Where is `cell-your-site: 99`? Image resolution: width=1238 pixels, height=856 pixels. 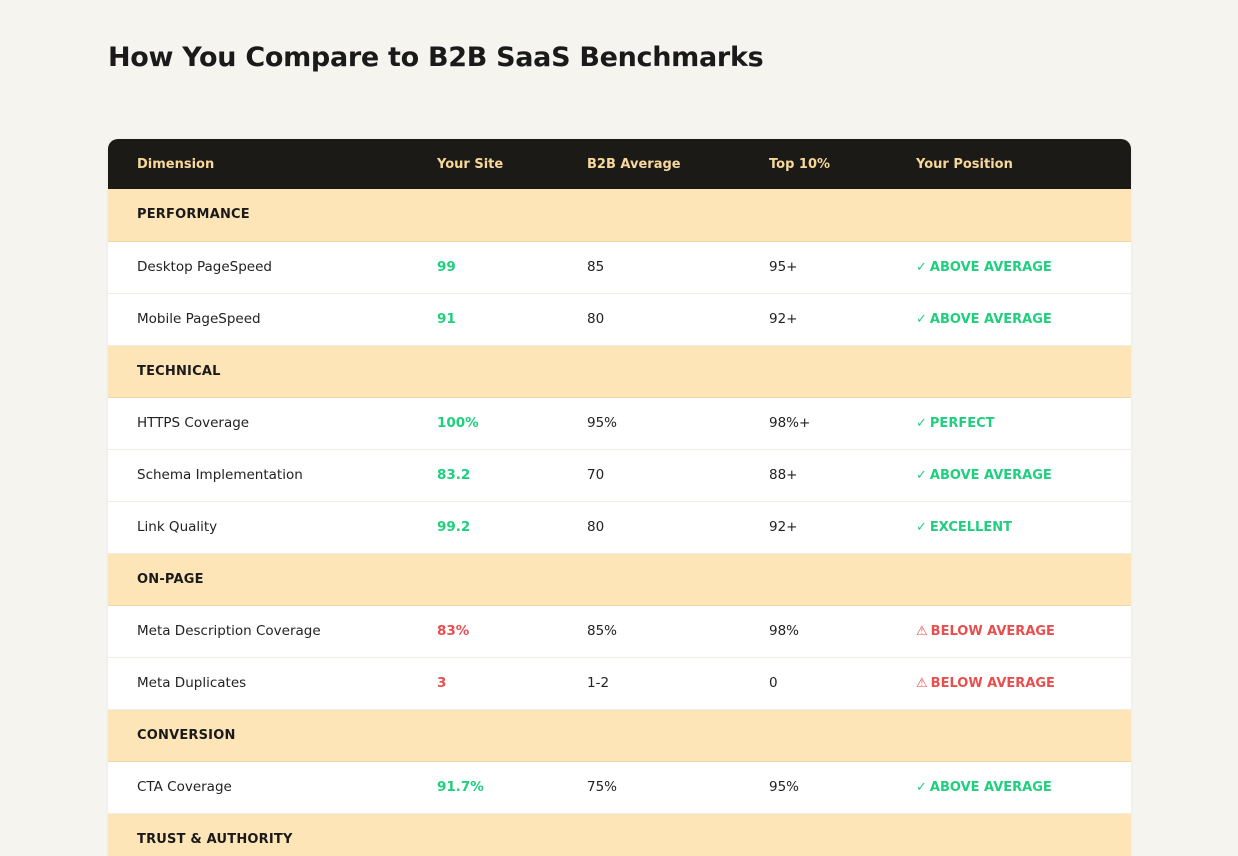 cell-your-site: 99 is located at coordinates (483, 267).